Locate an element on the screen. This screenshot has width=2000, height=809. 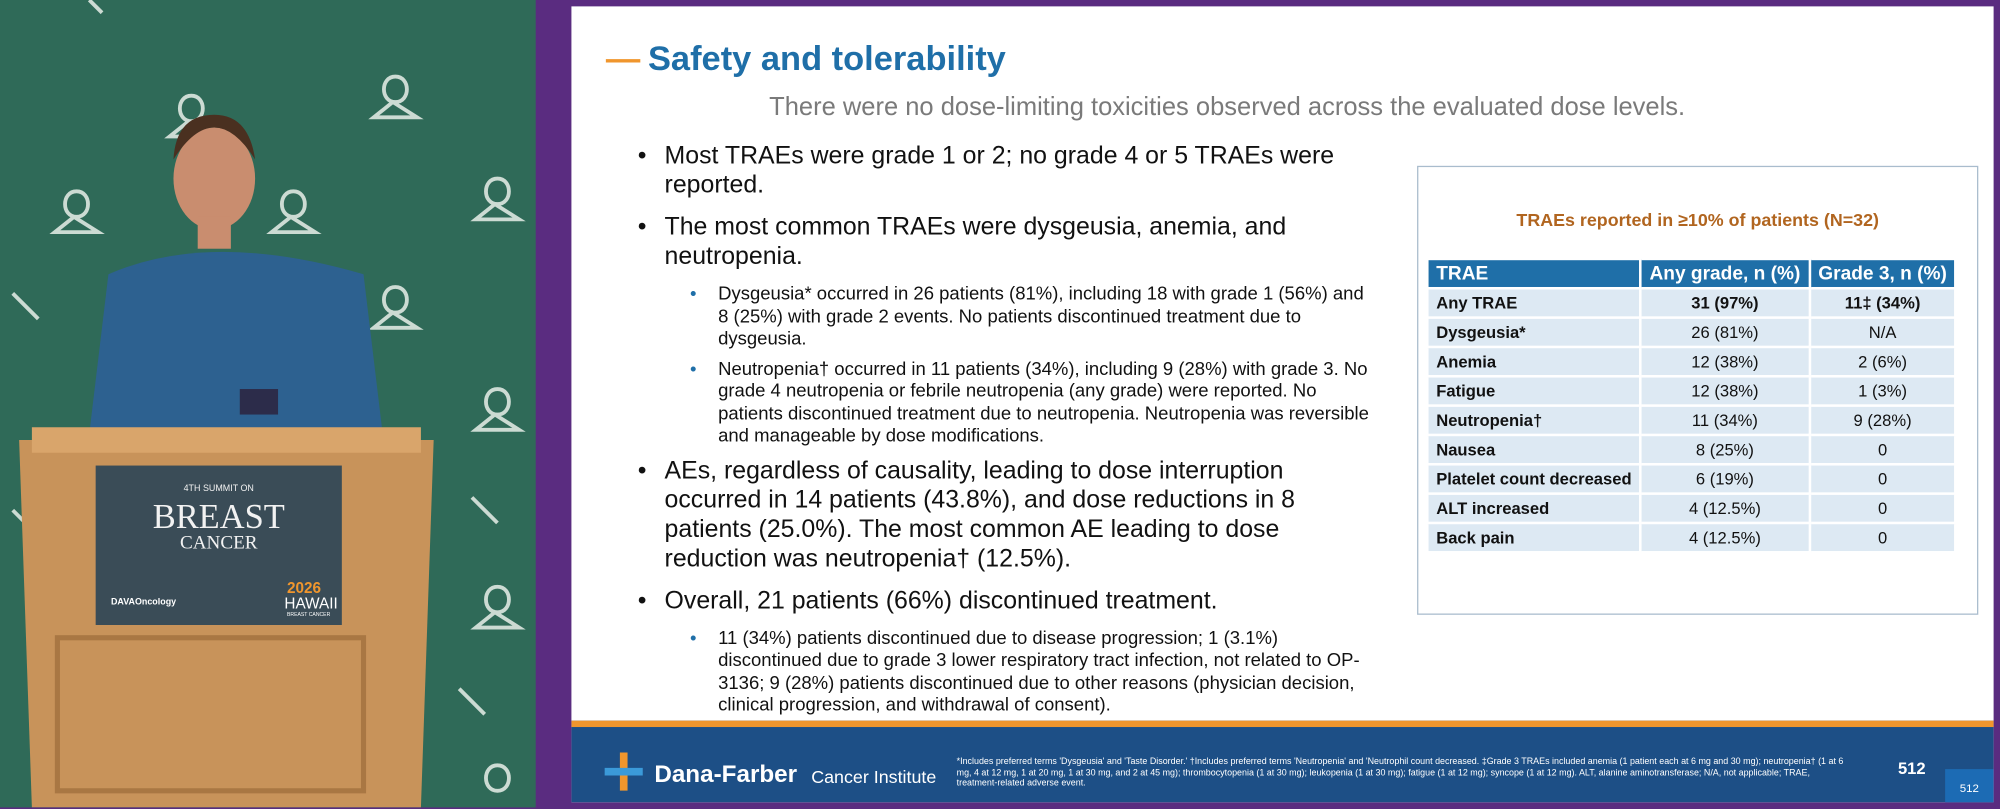
header-cell: Any grade, n (%) is located at coordinates (1725, 273).